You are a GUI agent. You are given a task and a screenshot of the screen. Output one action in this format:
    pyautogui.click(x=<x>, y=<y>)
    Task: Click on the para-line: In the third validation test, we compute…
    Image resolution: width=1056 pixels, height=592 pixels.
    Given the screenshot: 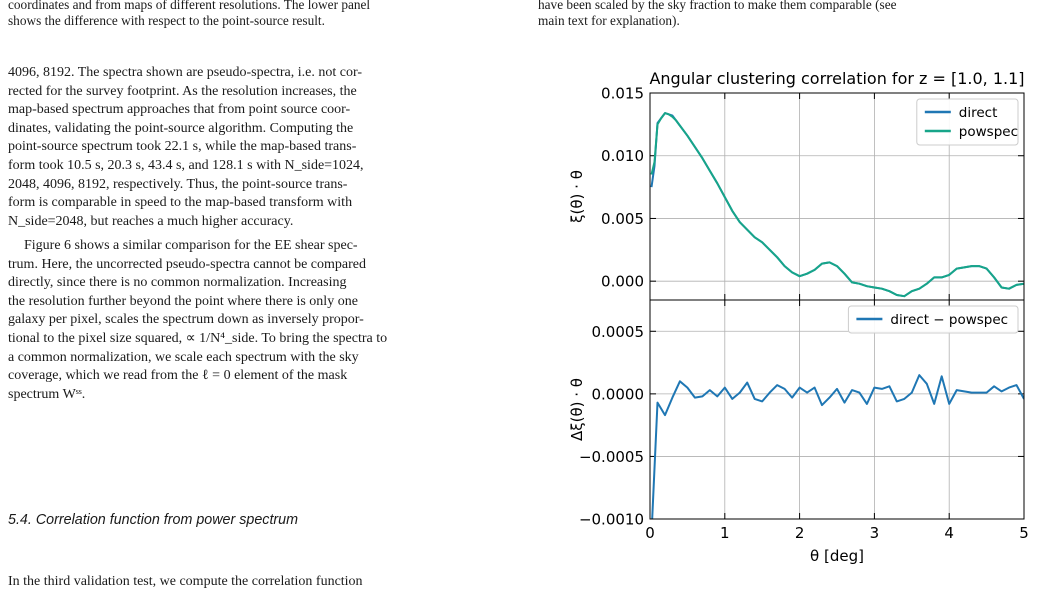 What is the action you would take?
    pyautogui.click(x=185, y=581)
    